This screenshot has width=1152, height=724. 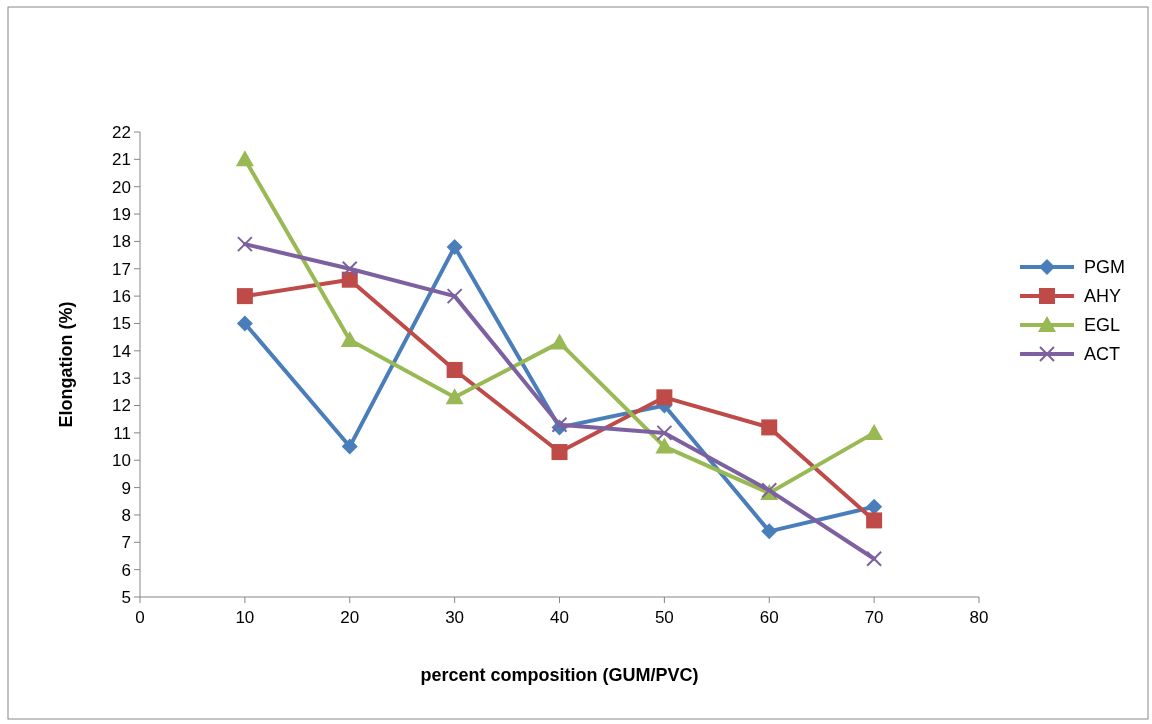 I want to click on y-tick-label: 7, so click(x=126, y=543).